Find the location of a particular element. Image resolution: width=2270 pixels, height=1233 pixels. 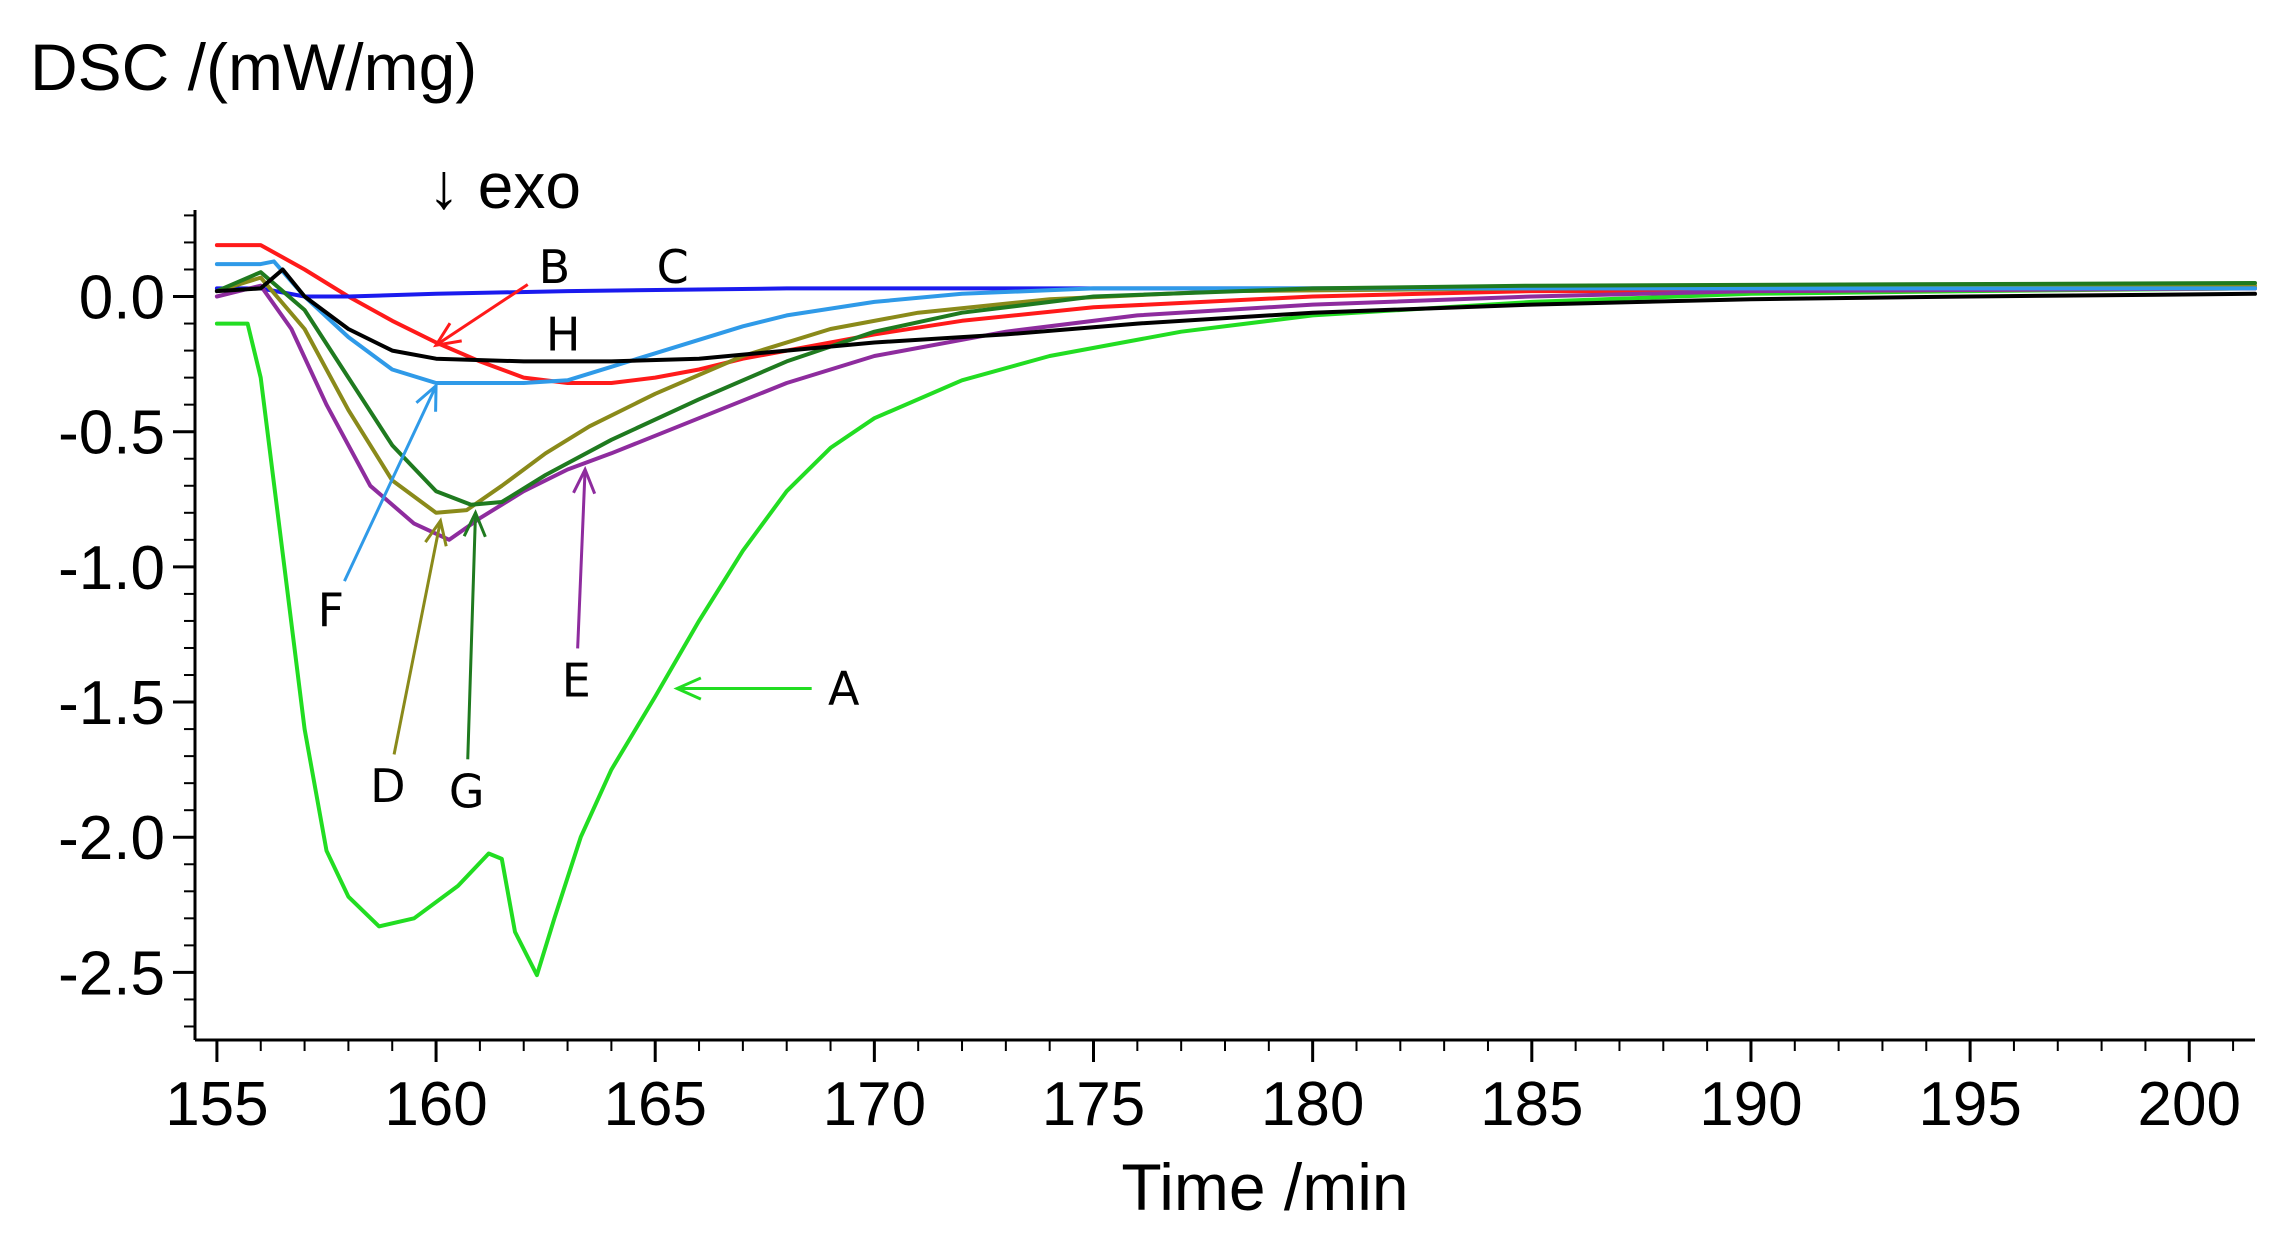

curve-label-c: C is located at coordinates (673, 267).